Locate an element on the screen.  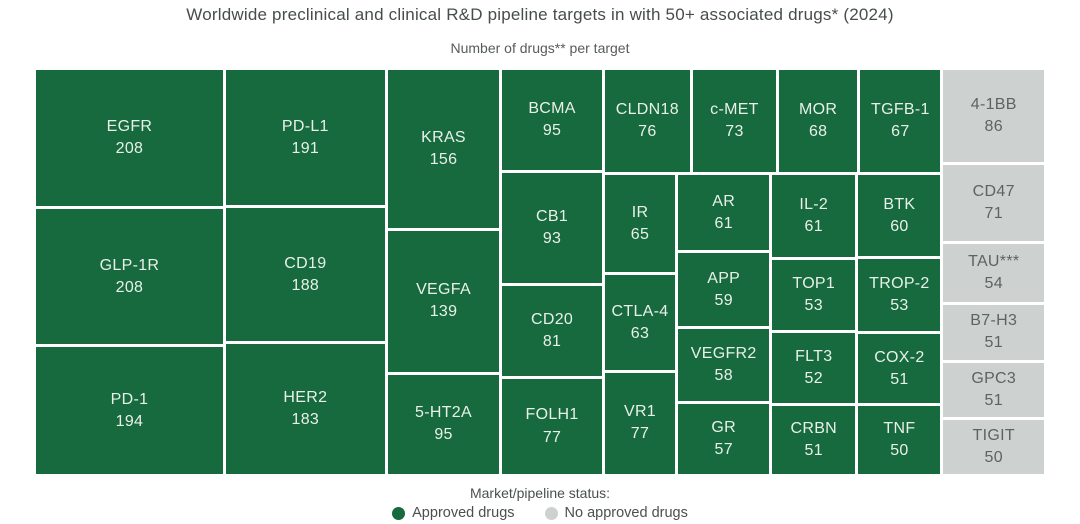
treemap-cell-top1: TOP1 53 is located at coordinates (814, 295).